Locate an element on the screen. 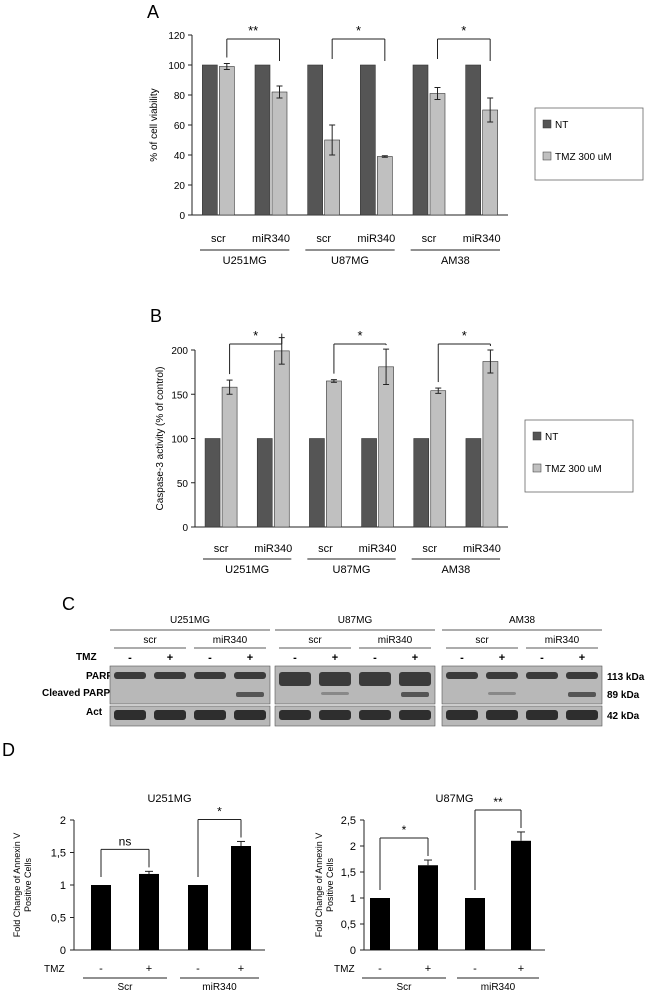  blot-strip-actin is located at coordinates (190, 716).